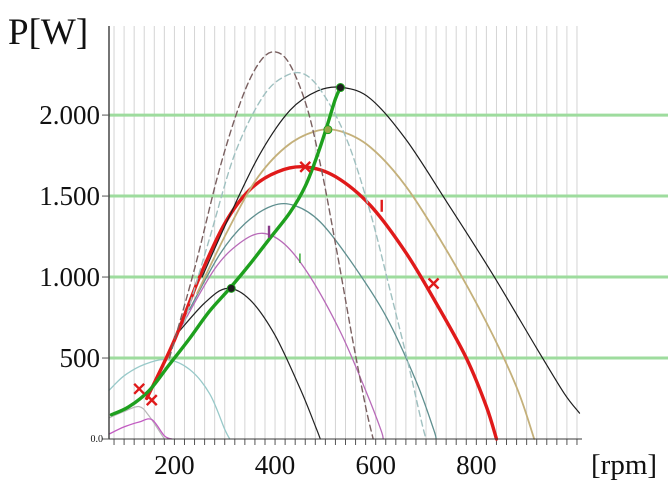 This screenshot has width=670, height=490. I want to click on y-tick-label: 0.0, so click(97, 439).